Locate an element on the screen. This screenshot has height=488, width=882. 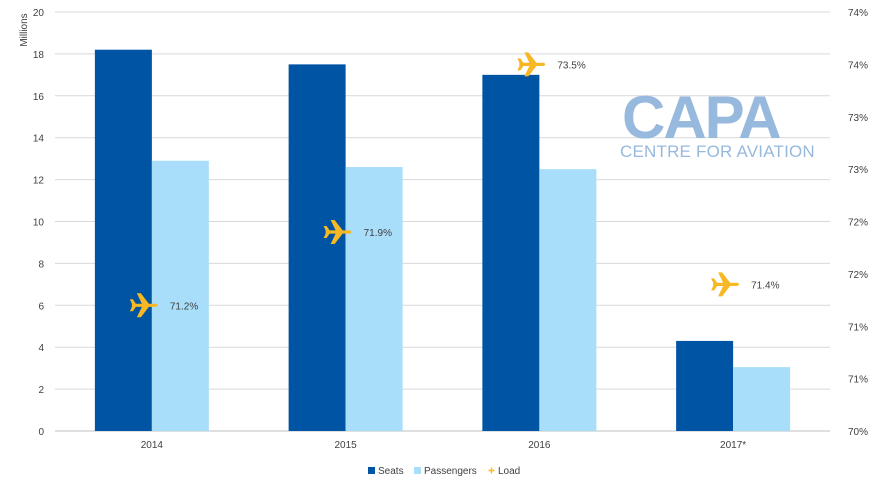
y-tick-label: 10 is located at coordinates (39, 223).